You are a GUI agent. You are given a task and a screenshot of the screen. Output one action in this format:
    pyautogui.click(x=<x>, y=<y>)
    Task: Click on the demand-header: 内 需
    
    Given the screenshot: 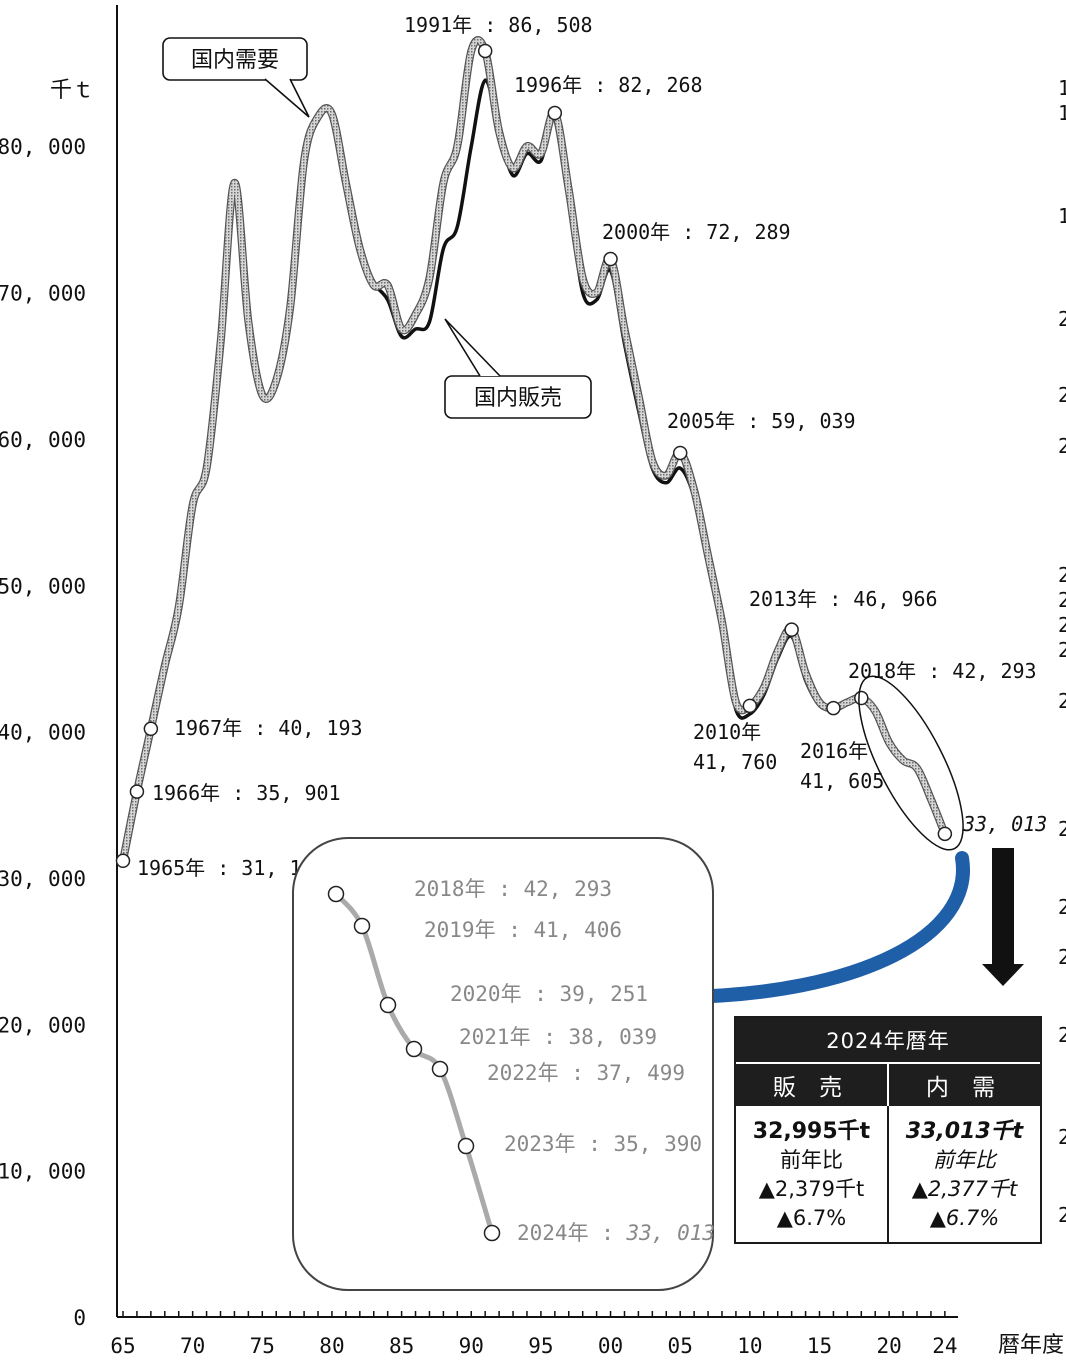 What is the action you would take?
    pyautogui.click(x=964, y=1088)
    